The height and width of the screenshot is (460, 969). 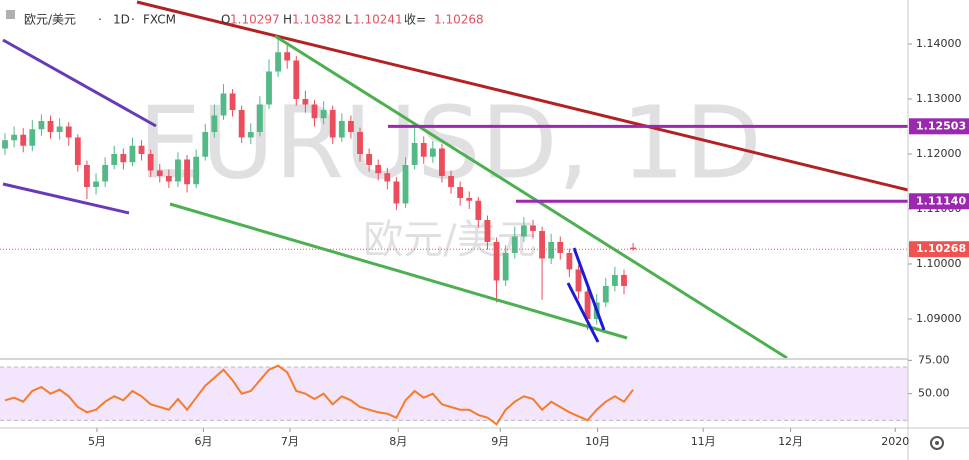 What do you see at coordinates (50, 20) in the screenshot?
I see `symbol: 欧元/美元` at bounding box center [50, 20].